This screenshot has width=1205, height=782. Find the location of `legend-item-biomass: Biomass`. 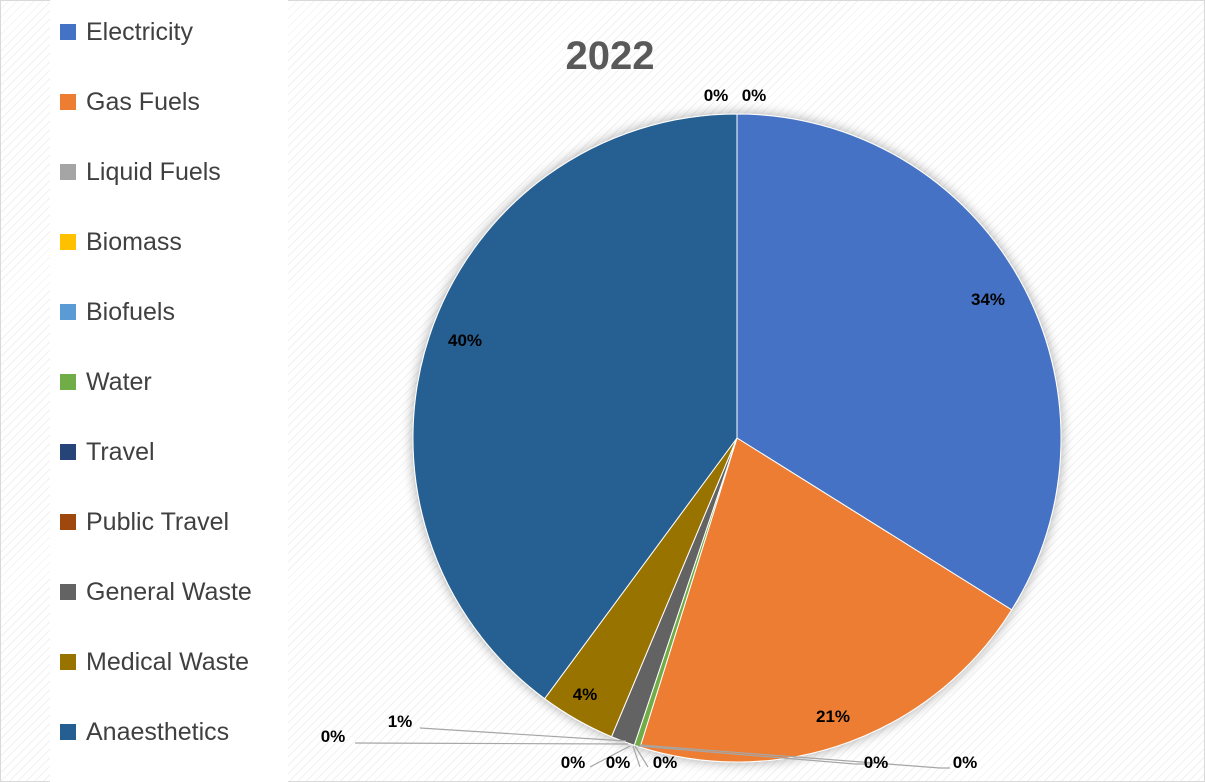

legend-item-biomass: Biomass is located at coordinates (121, 242).